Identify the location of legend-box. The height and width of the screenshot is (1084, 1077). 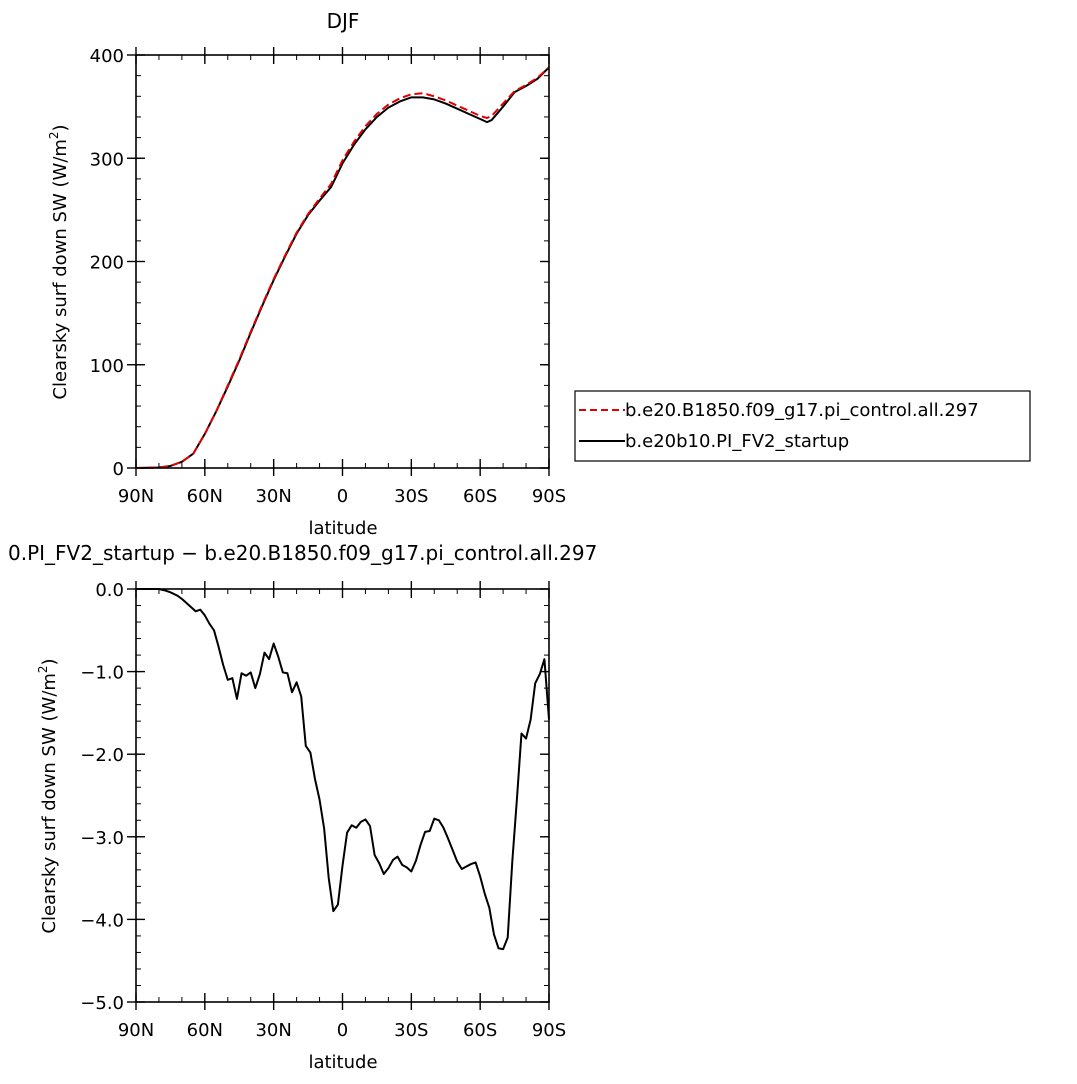
(802, 426).